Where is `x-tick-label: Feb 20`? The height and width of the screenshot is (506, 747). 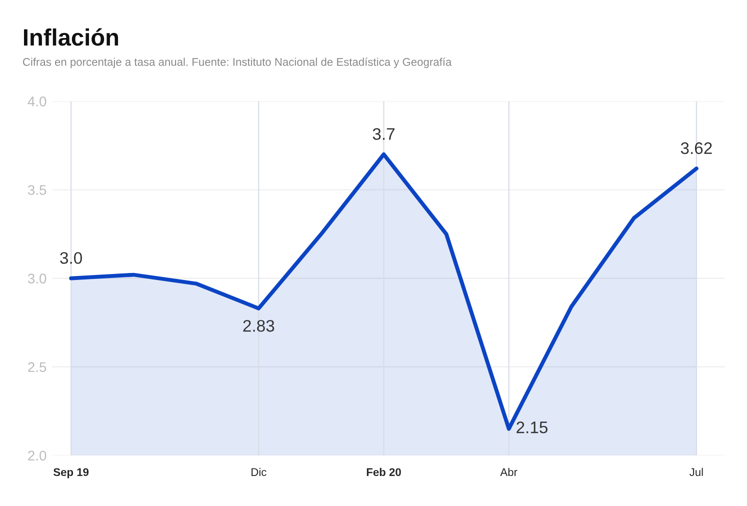 x-tick-label: Feb 20 is located at coordinates (383, 472).